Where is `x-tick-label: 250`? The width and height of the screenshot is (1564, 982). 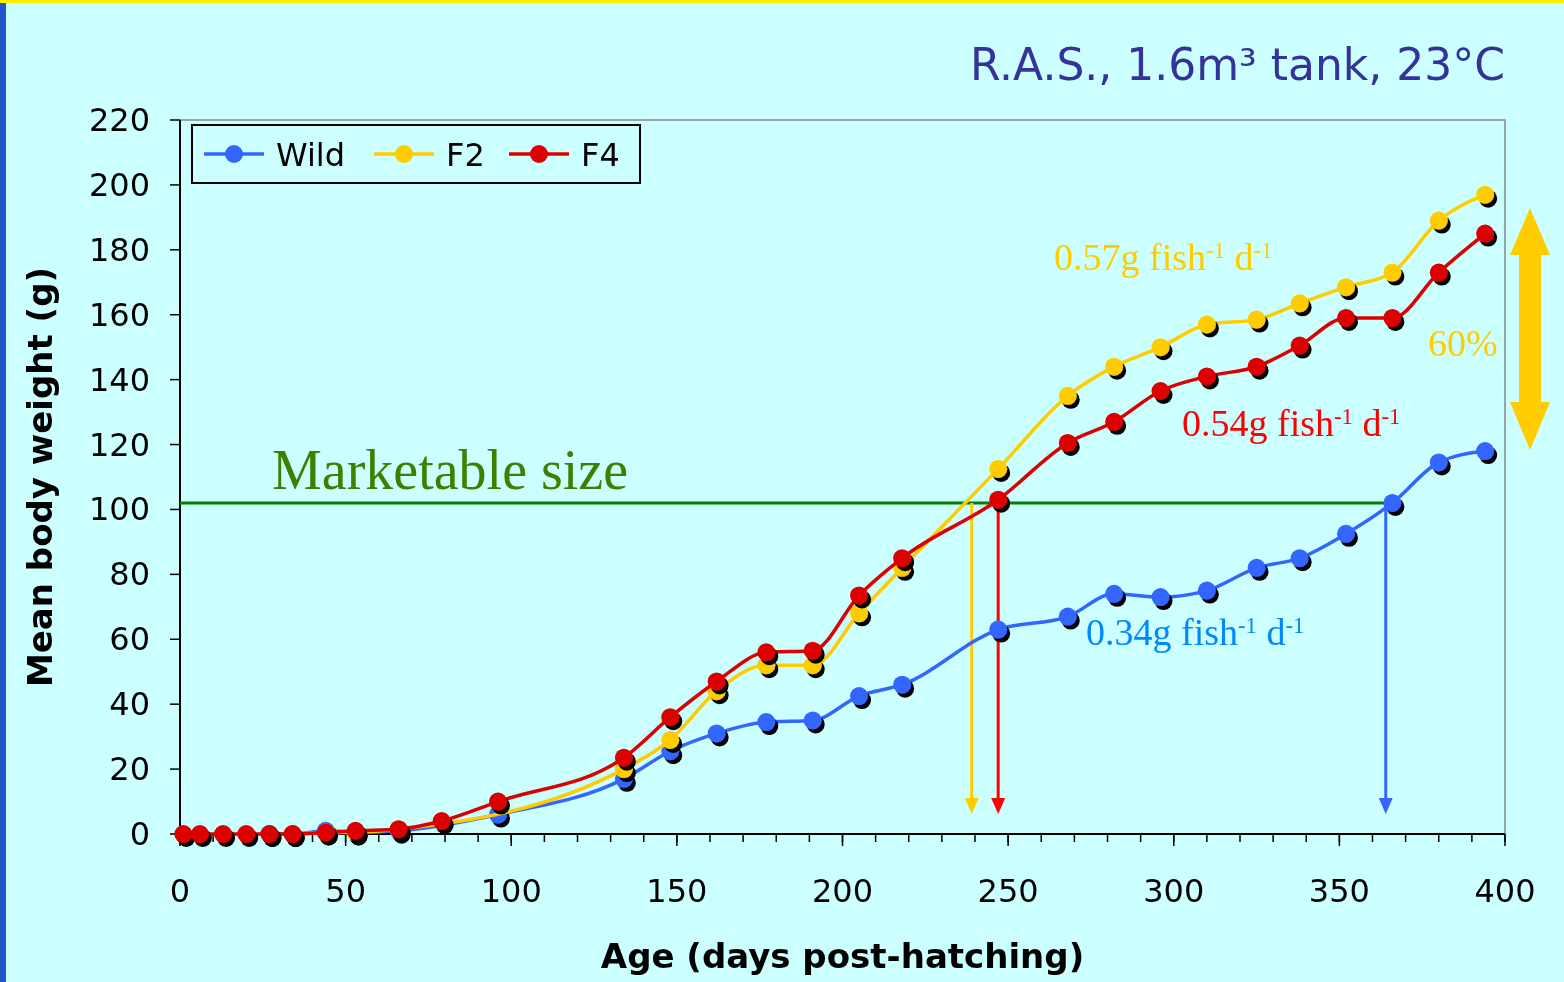
x-tick-label: 250 is located at coordinates (1008, 891).